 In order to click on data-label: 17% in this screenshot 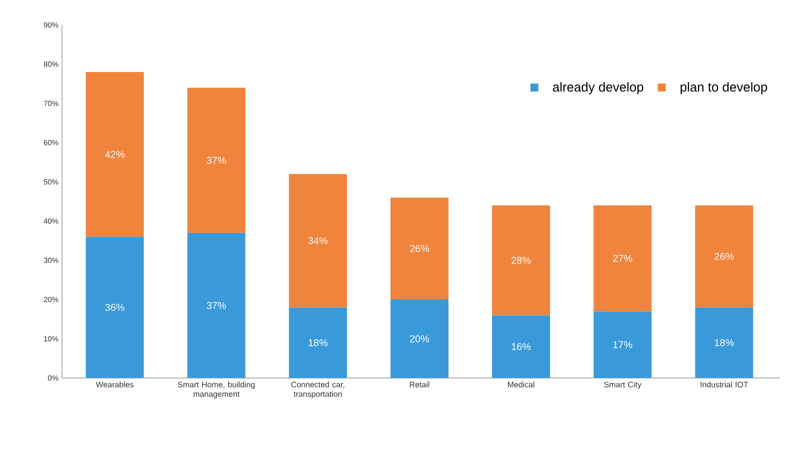, I will do `click(622, 344)`.